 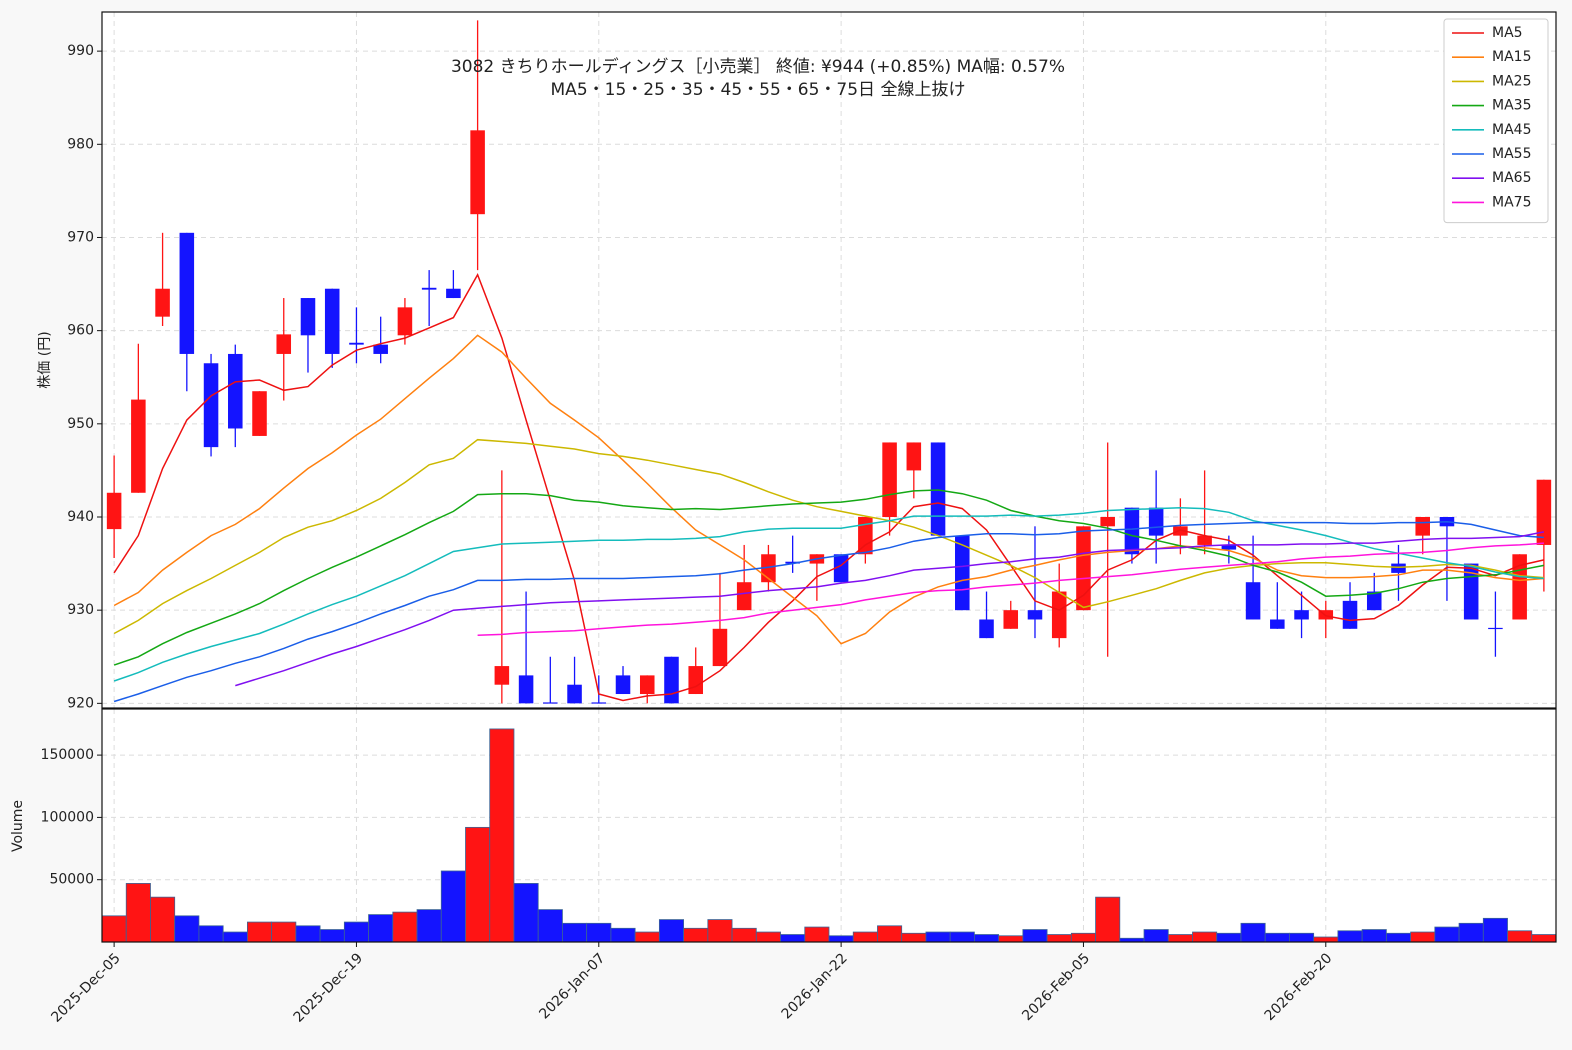 What do you see at coordinates (80, 331) in the screenshot?
I see `y-tick-label: 960` at bounding box center [80, 331].